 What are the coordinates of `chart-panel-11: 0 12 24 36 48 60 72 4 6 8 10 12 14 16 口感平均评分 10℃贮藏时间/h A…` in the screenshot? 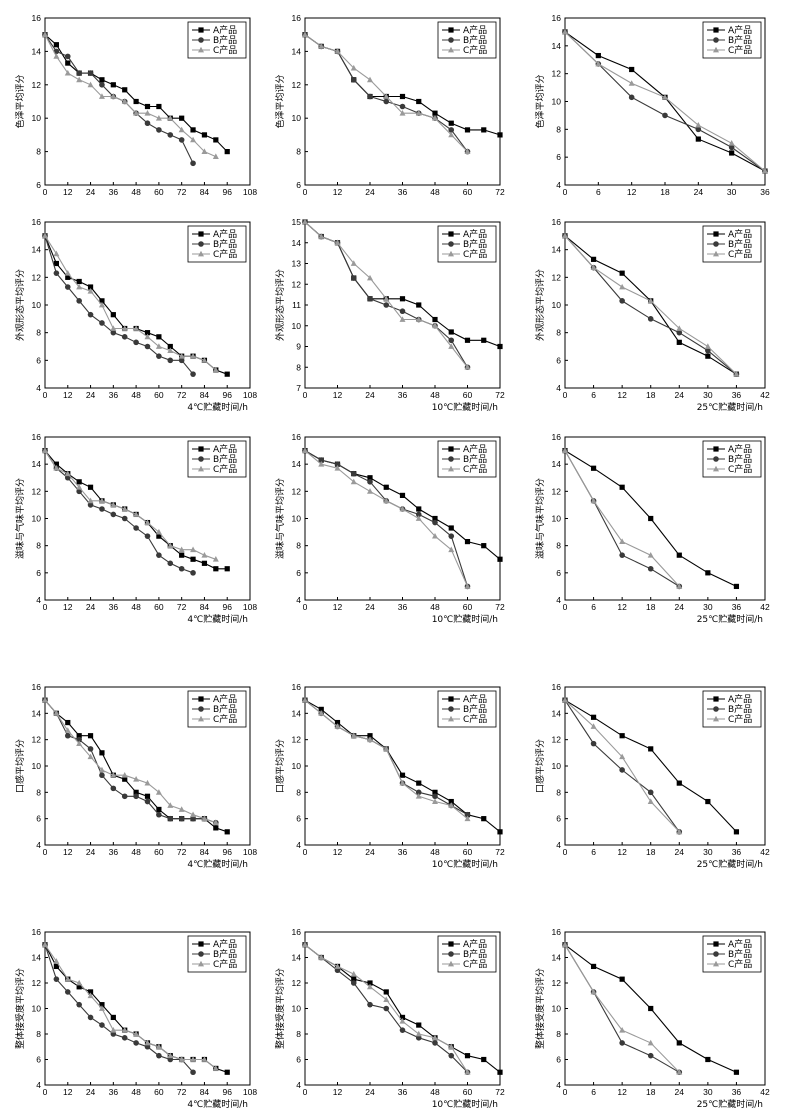 It's located at (389, 776).